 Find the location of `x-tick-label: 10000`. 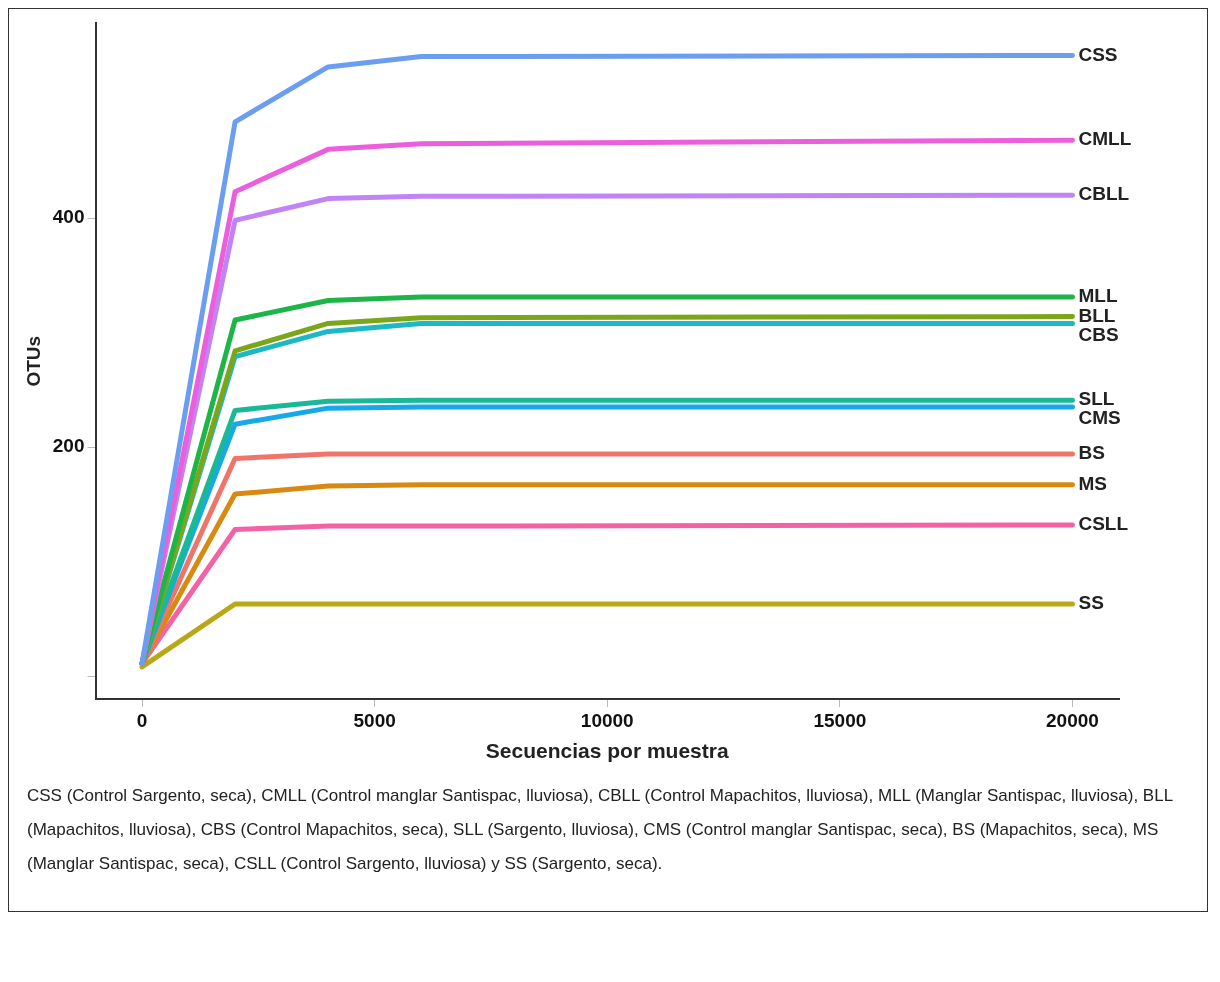

x-tick-label: 10000 is located at coordinates (607, 720).